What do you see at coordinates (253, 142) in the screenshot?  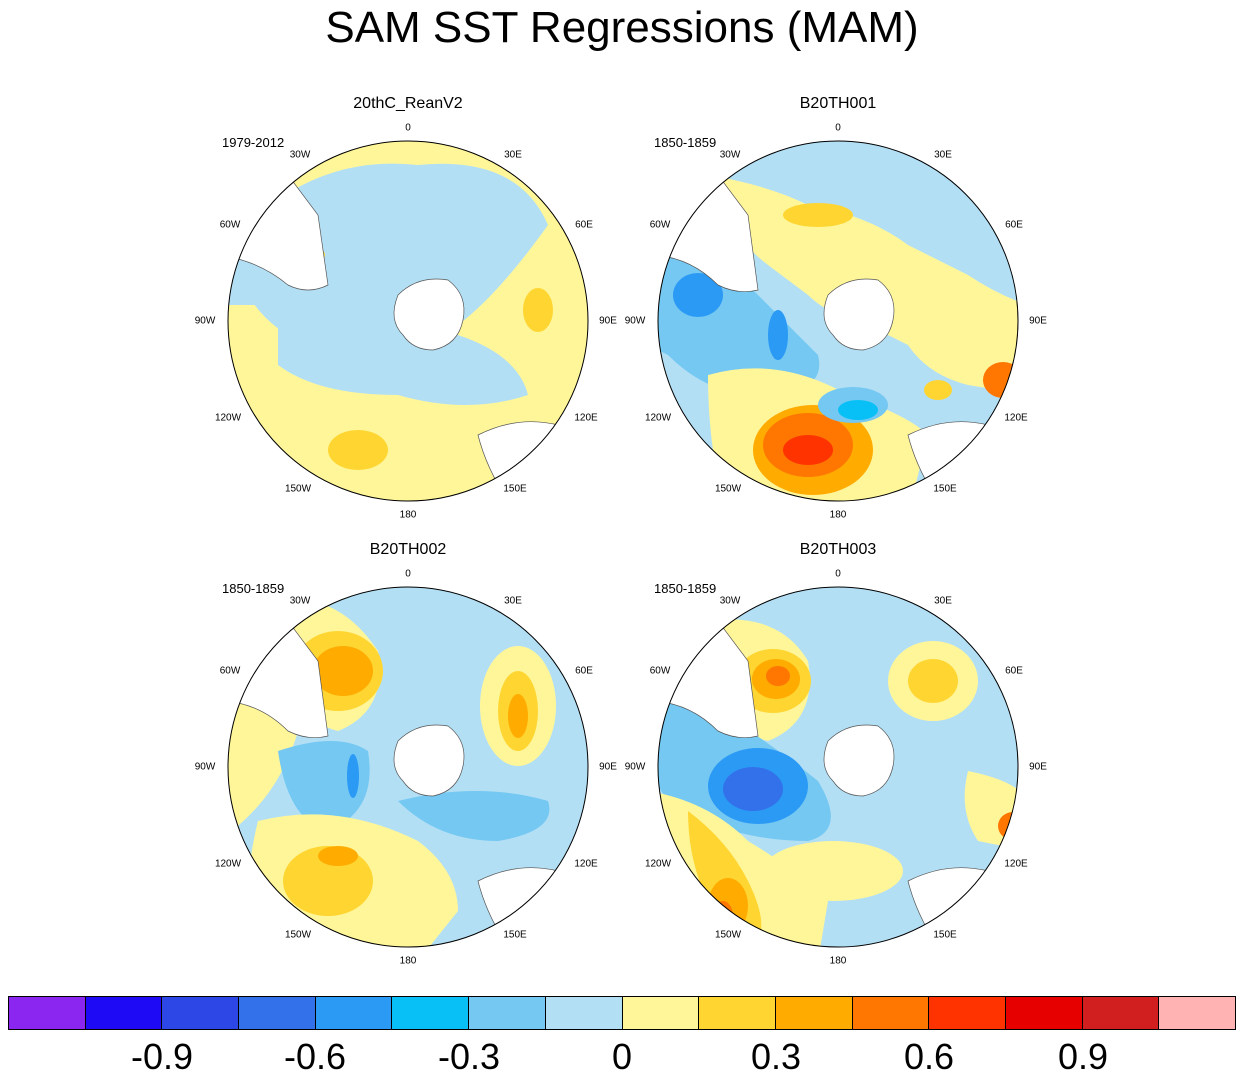 I see `panel-period: 1979-2012` at bounding box center [253, 142].